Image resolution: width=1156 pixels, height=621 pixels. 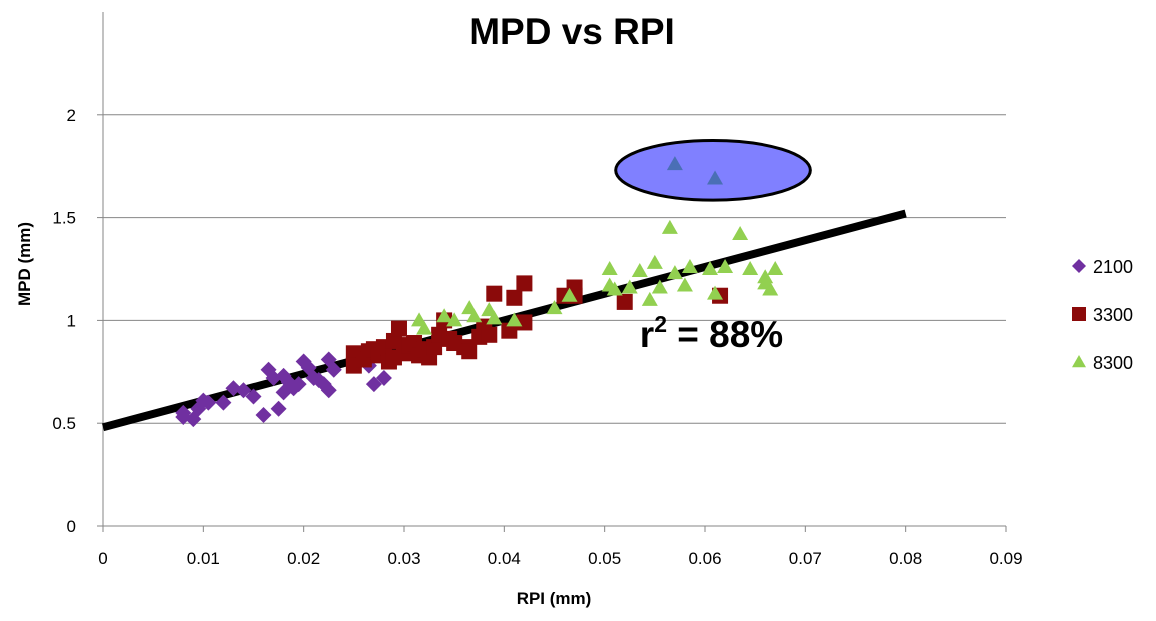 I want to click on x-tick-label-3: 0.03, so click(x=403, y=558).